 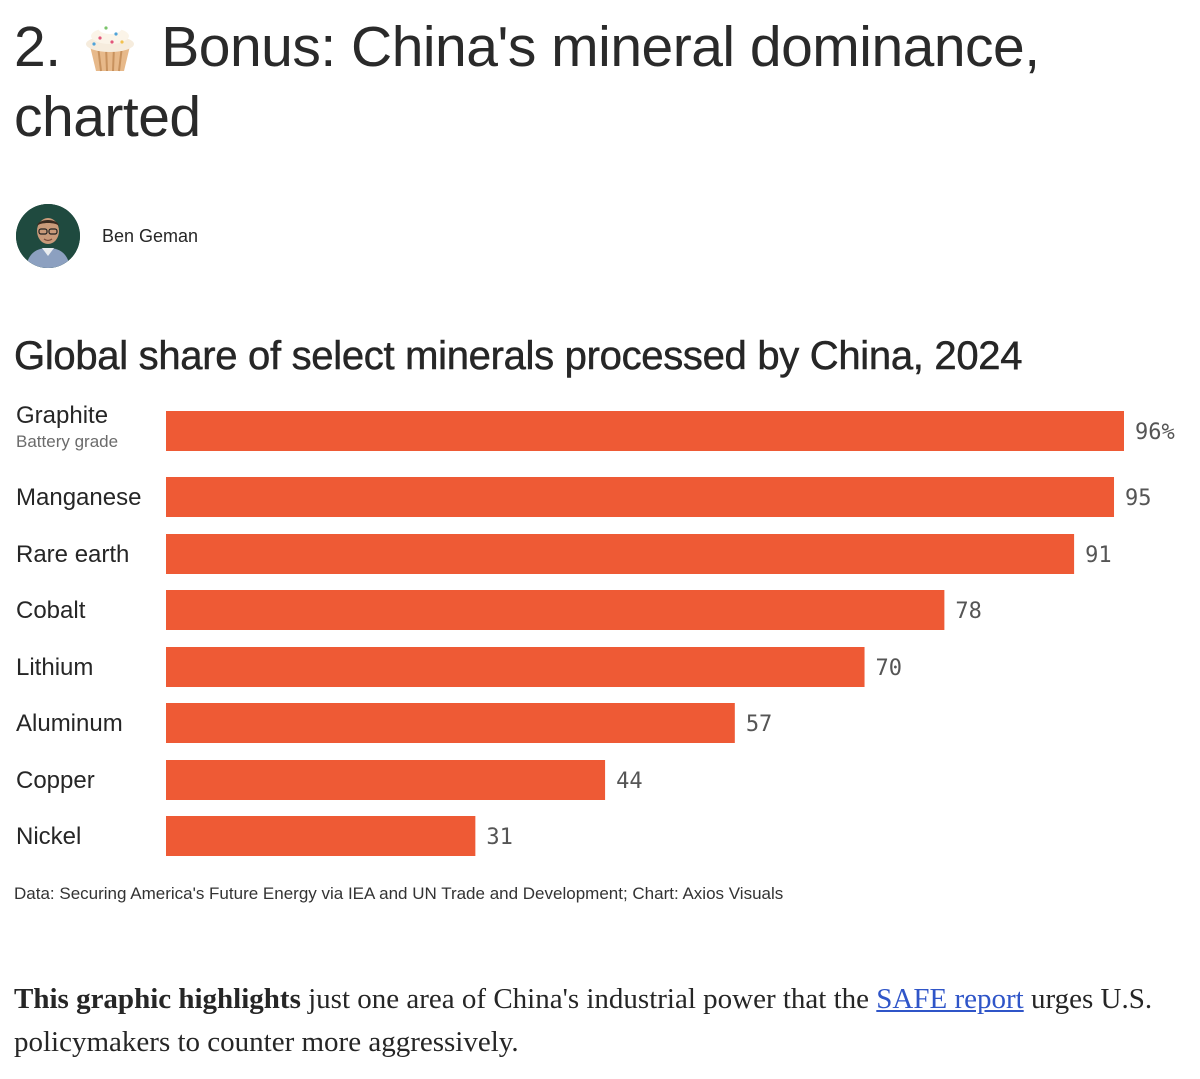 What do you see at coordinates (78, 497) in the screenshot?
I see `category-label: Manganese` at bounding box center [78, 497].